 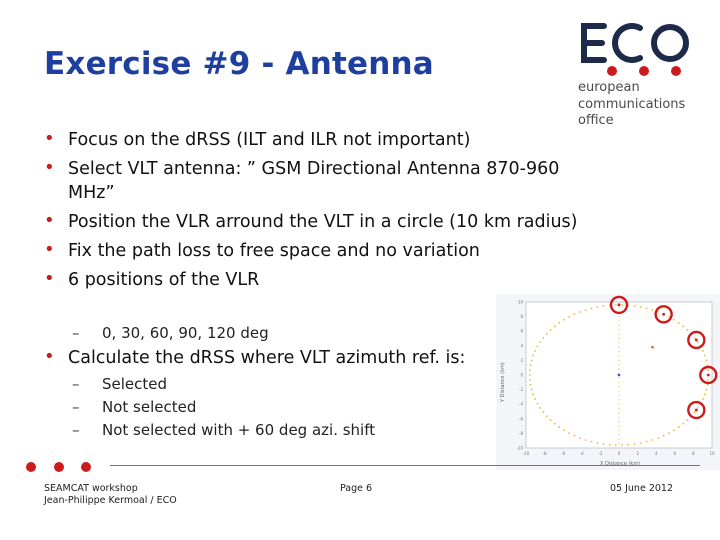 What do you see at coordinates (582, 453) in the screenshot?
I see `x-tick-label: -4` at bounding box center [582, 453].